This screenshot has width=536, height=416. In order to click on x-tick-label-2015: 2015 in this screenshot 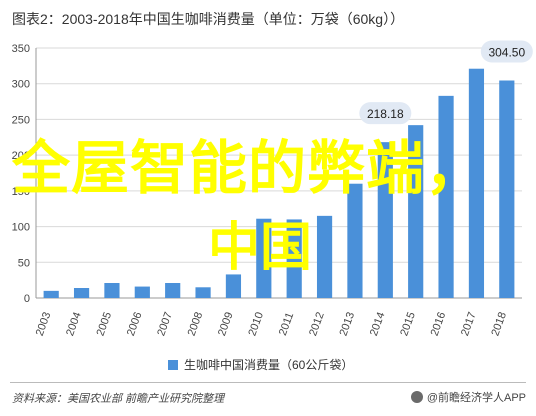, I will do `click(408, 324)`.